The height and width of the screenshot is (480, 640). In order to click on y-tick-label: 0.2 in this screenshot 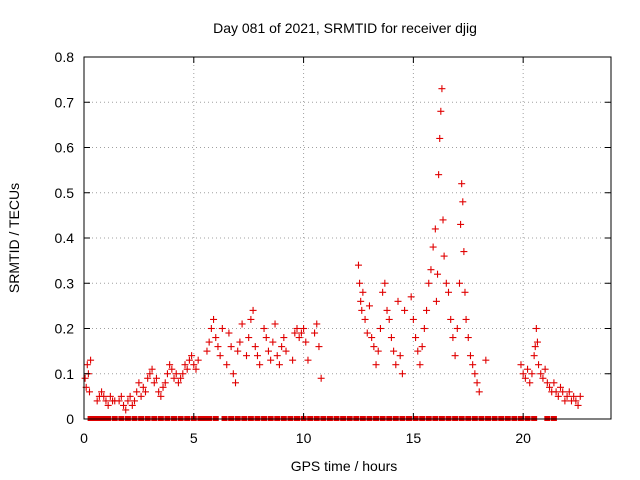, I will do `click(65, 329)`.